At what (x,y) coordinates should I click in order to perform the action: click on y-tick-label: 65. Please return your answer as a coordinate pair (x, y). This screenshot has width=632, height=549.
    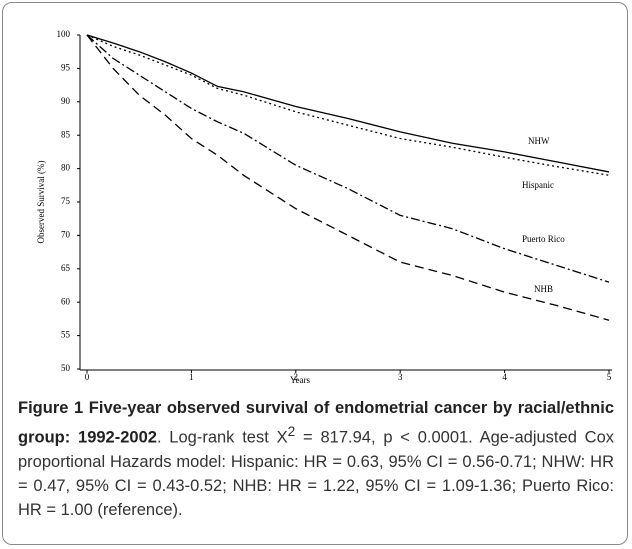
    Looking at the image, I should click on (66, 268).